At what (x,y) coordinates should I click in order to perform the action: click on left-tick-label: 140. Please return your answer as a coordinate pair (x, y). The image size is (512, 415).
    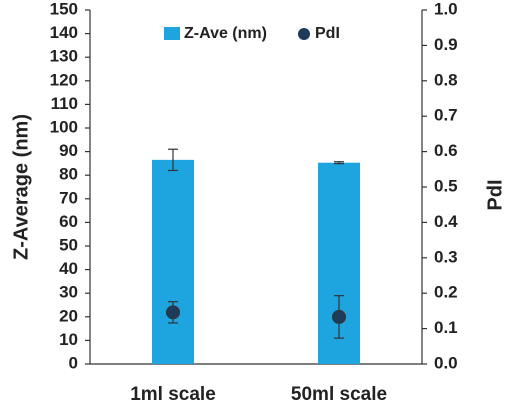
    Looking at the image, I should click on (64, 32).